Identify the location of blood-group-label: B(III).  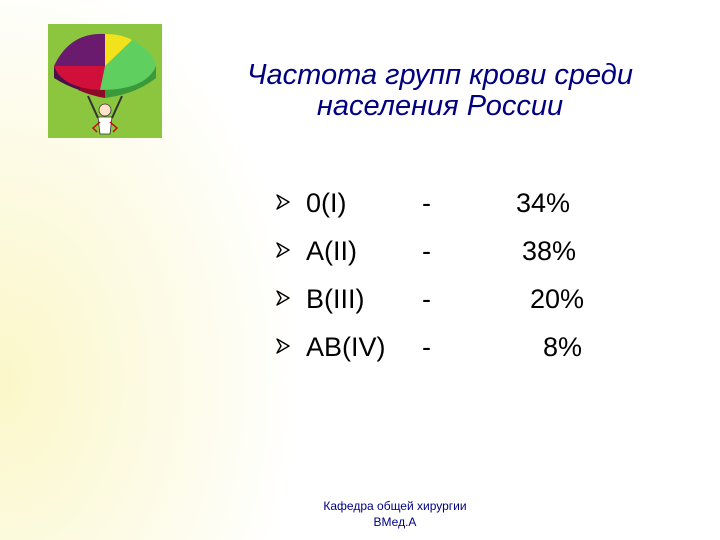
(335, 299).